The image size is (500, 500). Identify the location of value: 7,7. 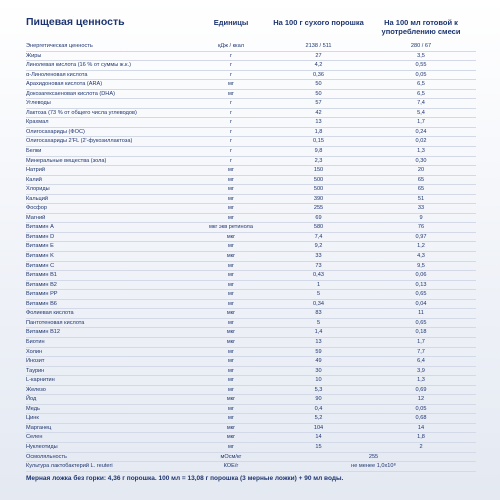
(421, 352).